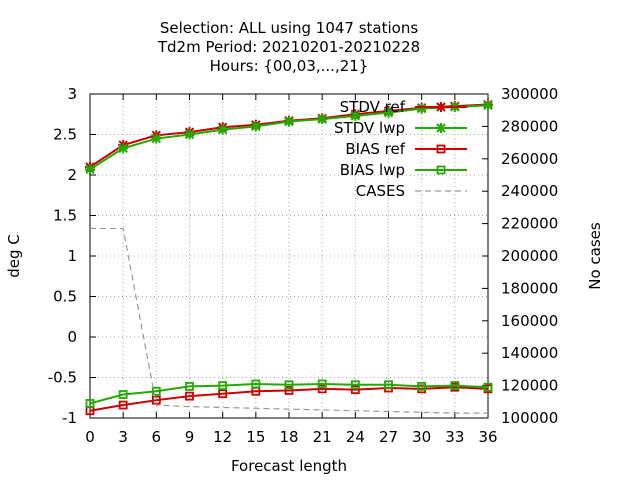 The width and height of the screenshot is (640, 480). I want to click on y2-tick-label: 280000, so click(529, 126).